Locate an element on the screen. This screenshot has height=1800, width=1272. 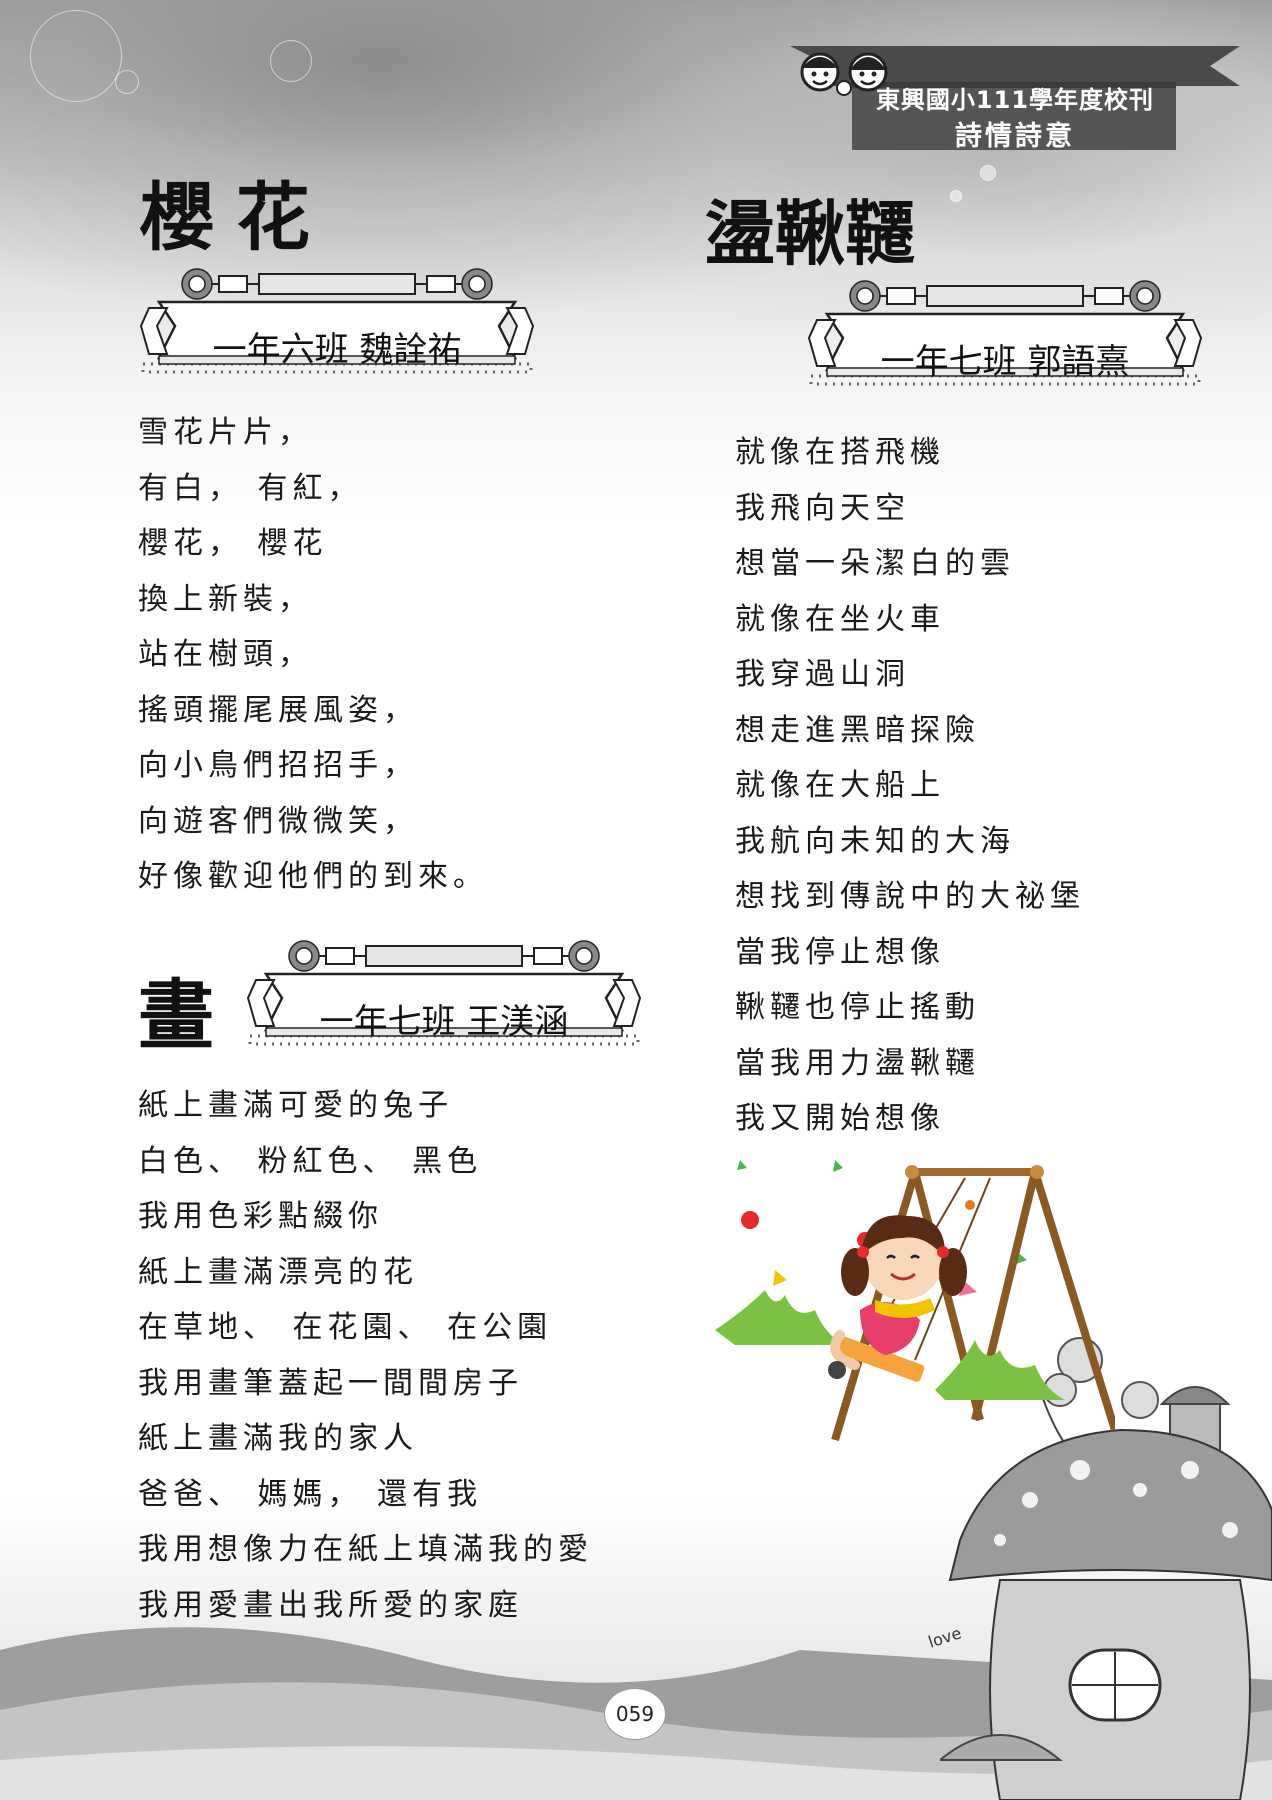
poem-line: 紙上畫滿可愛的兔子 is located at coordinates (295, 1105).